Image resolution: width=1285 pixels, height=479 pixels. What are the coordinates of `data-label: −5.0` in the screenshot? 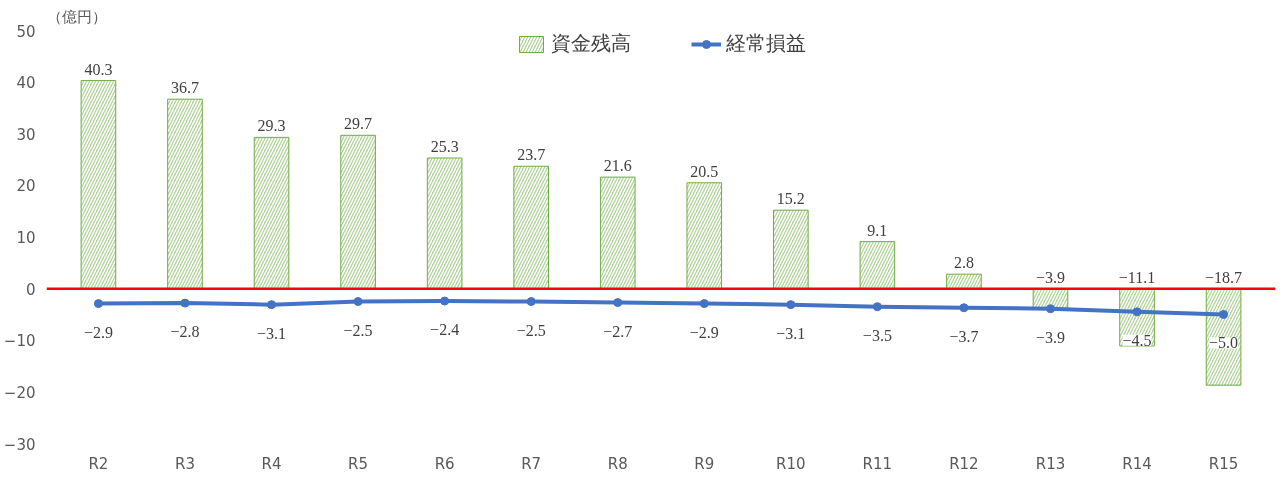 It's located at (1224, 343).